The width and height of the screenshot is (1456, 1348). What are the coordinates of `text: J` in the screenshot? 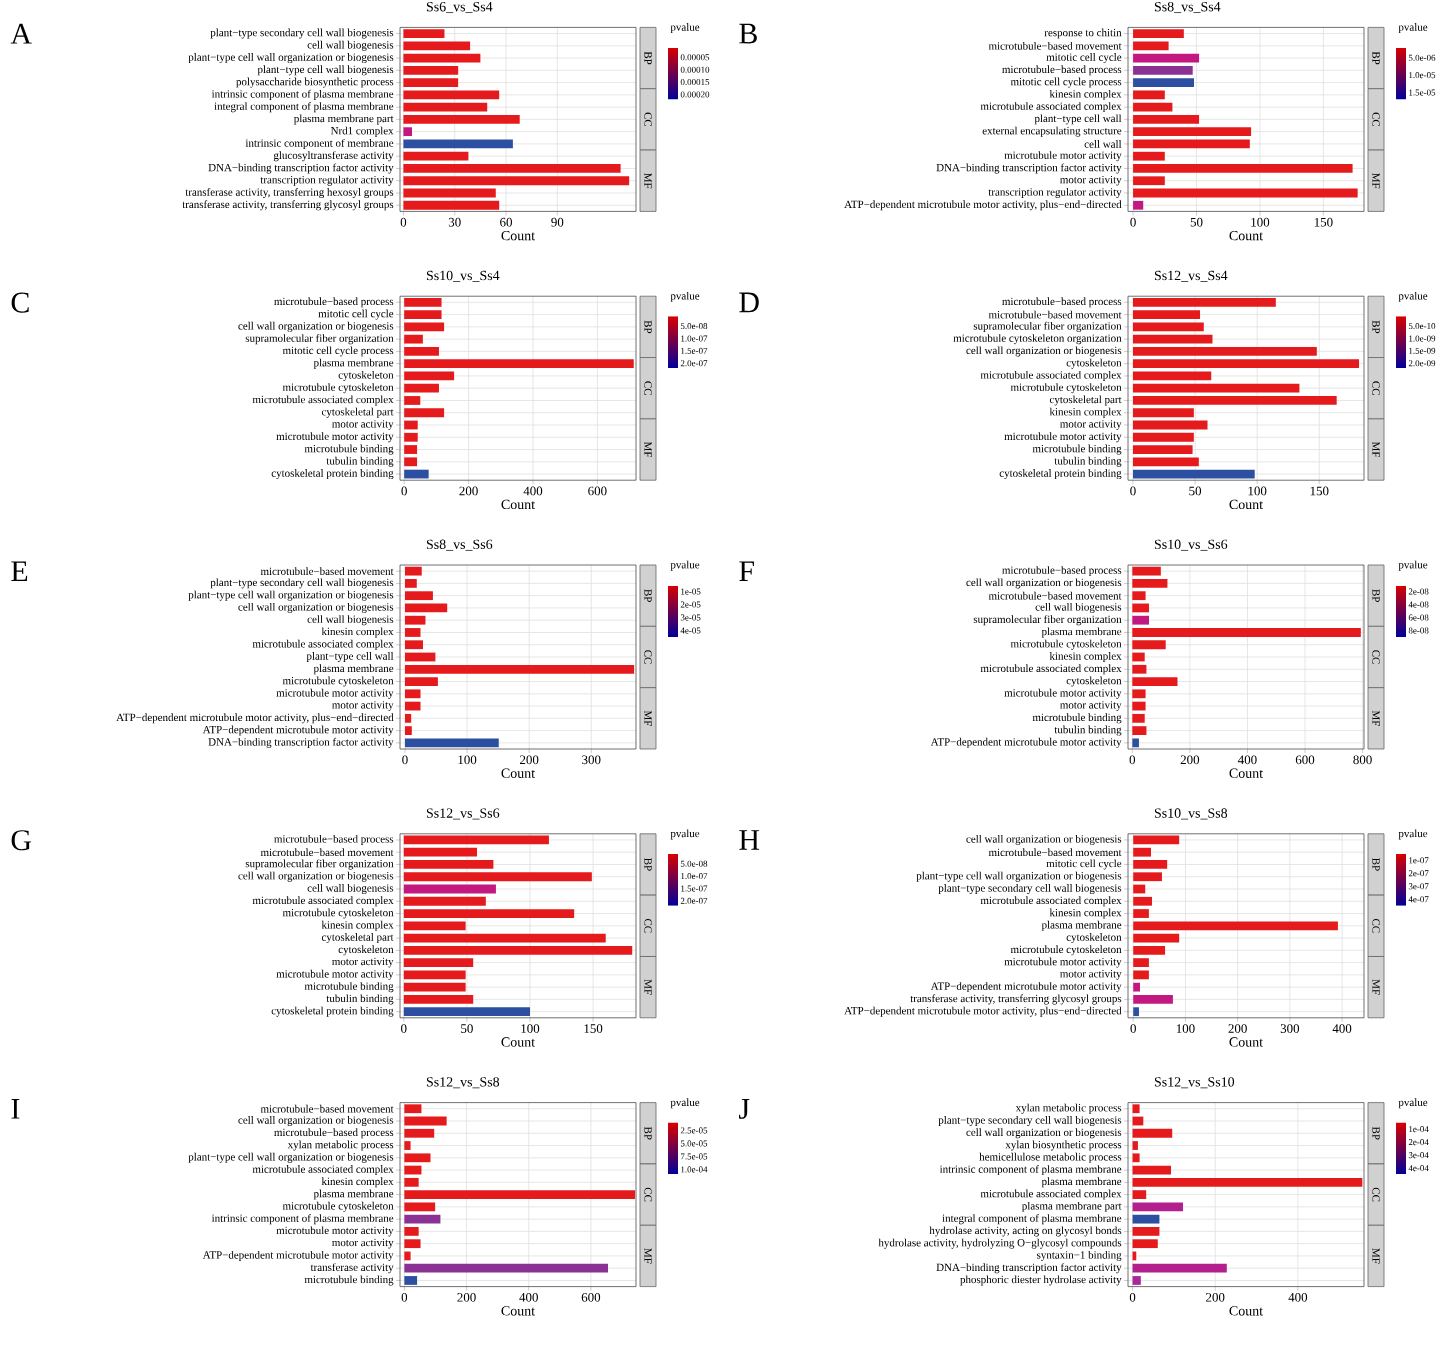 It's located at (744, 1109).